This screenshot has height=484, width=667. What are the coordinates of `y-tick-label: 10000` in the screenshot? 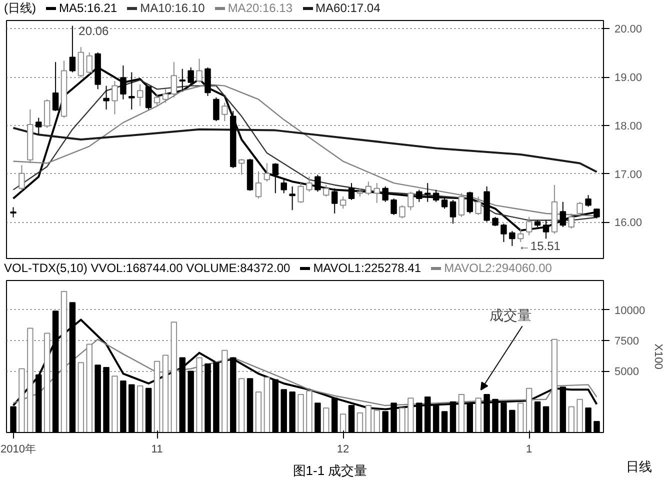 It's located at (630, 310).